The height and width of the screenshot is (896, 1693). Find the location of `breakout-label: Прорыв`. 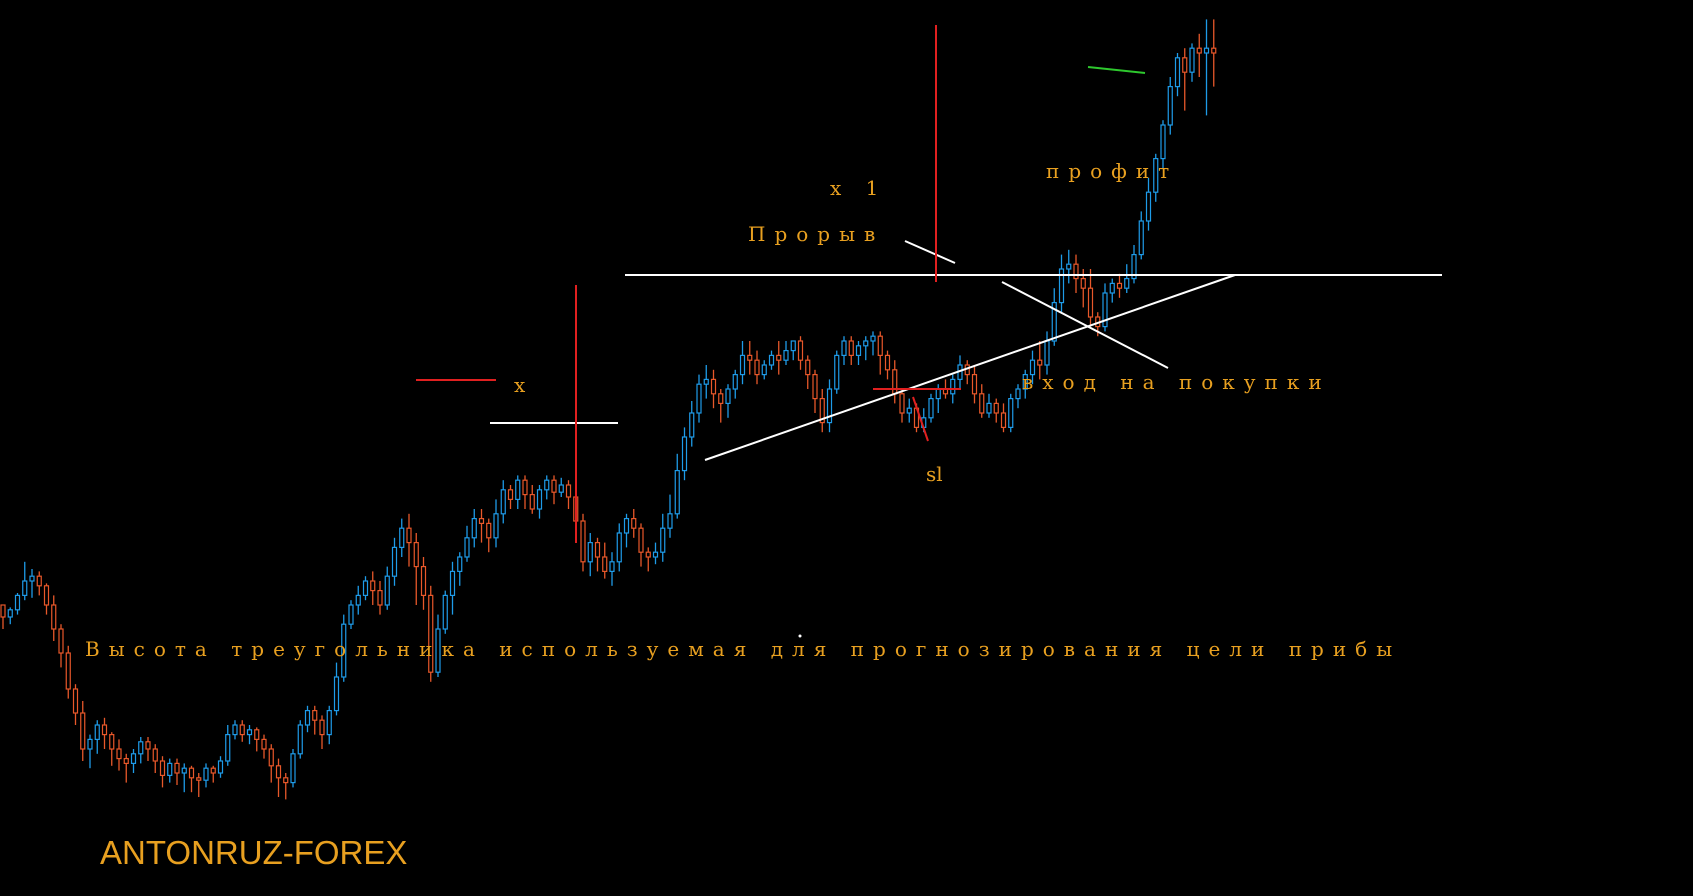

breakout-label: Прорыв is located at coordinates (816, 234).